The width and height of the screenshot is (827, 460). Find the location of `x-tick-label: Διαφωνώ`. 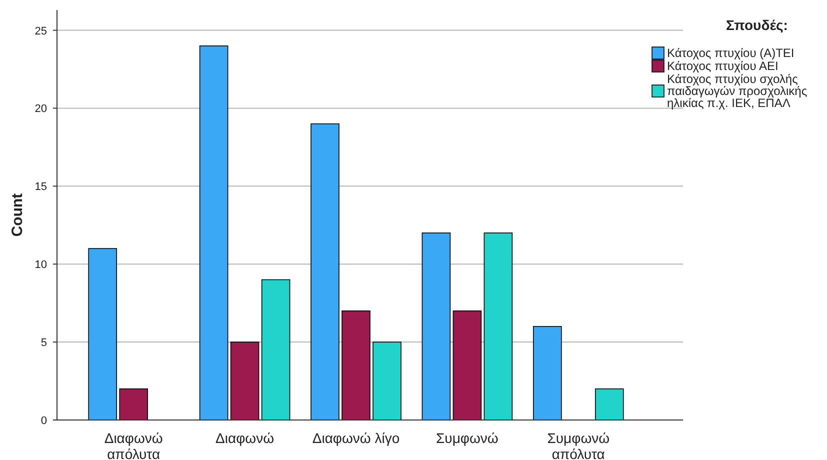

x-tick-label: Διαφωνώ is located at coordinates (245, 438).